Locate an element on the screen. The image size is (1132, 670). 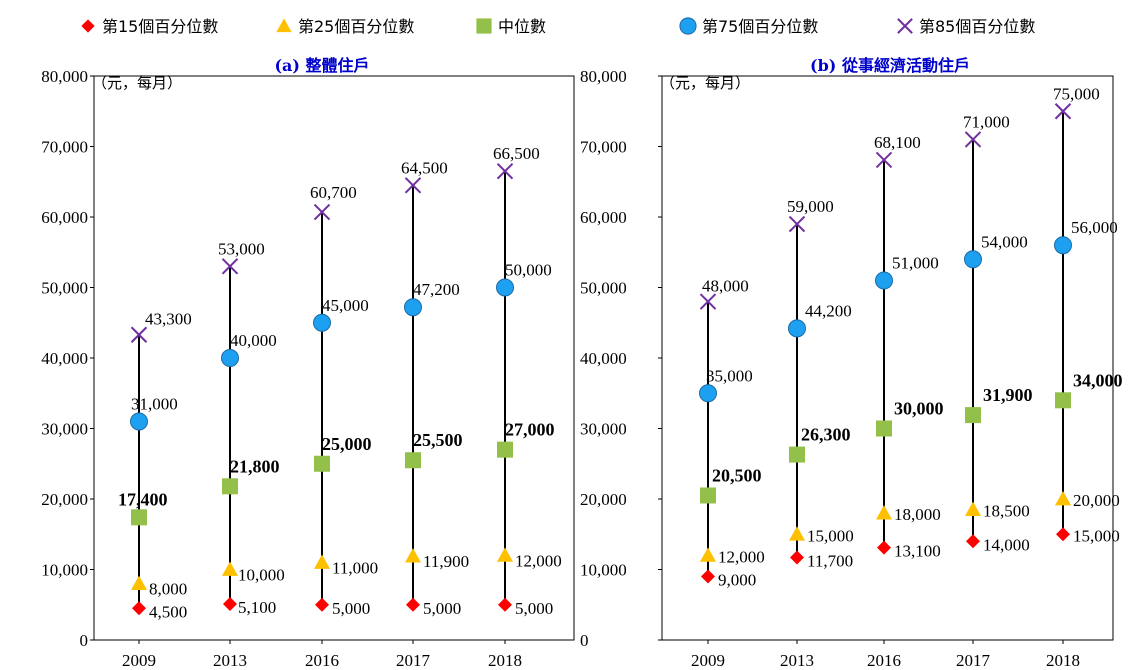
data-label-p85: 48,000 is located at coordinates (725, 286).